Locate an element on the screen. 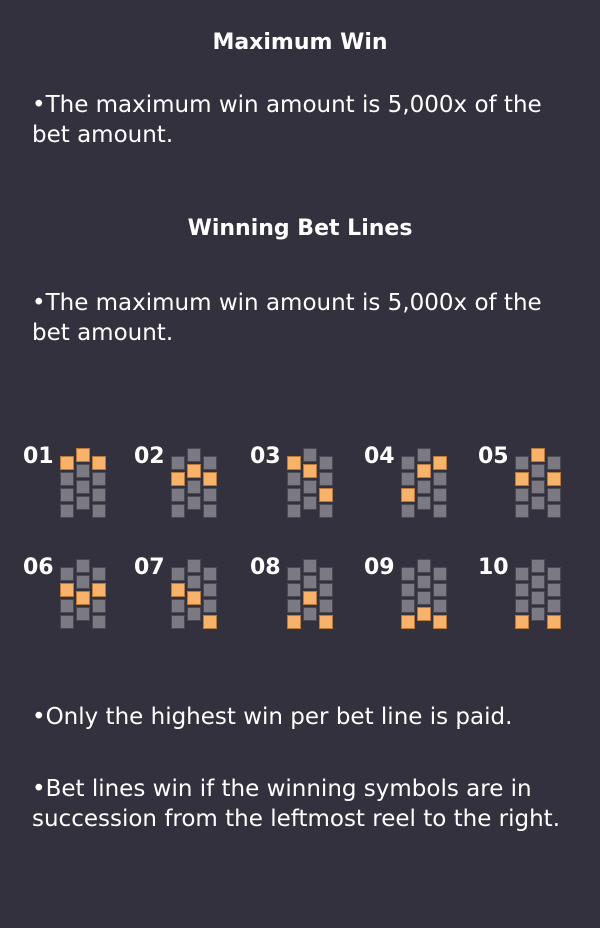  payline-number: 09 is located at coordinates (379, 567).